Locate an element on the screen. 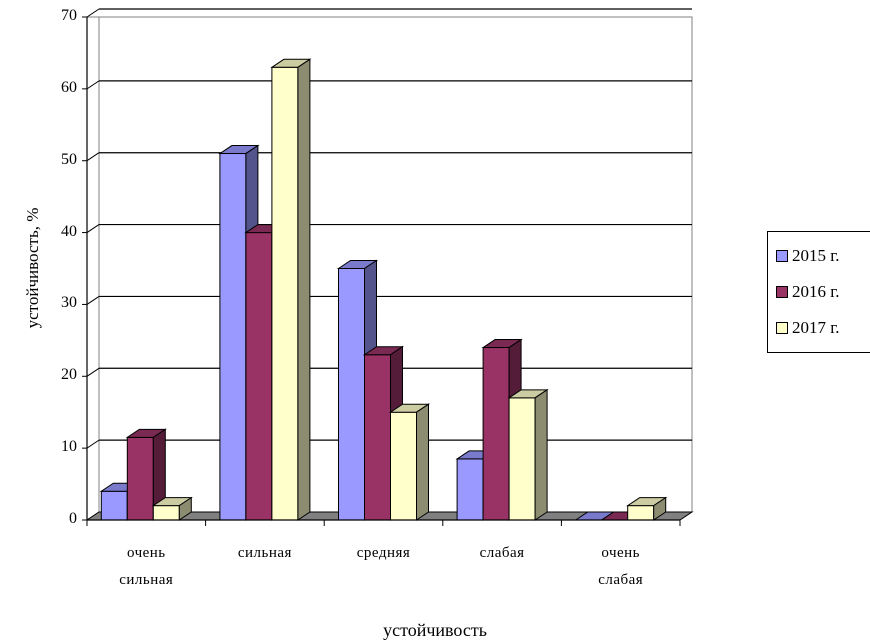  y-tick-label: 0 is located at coordinates (73, 518).